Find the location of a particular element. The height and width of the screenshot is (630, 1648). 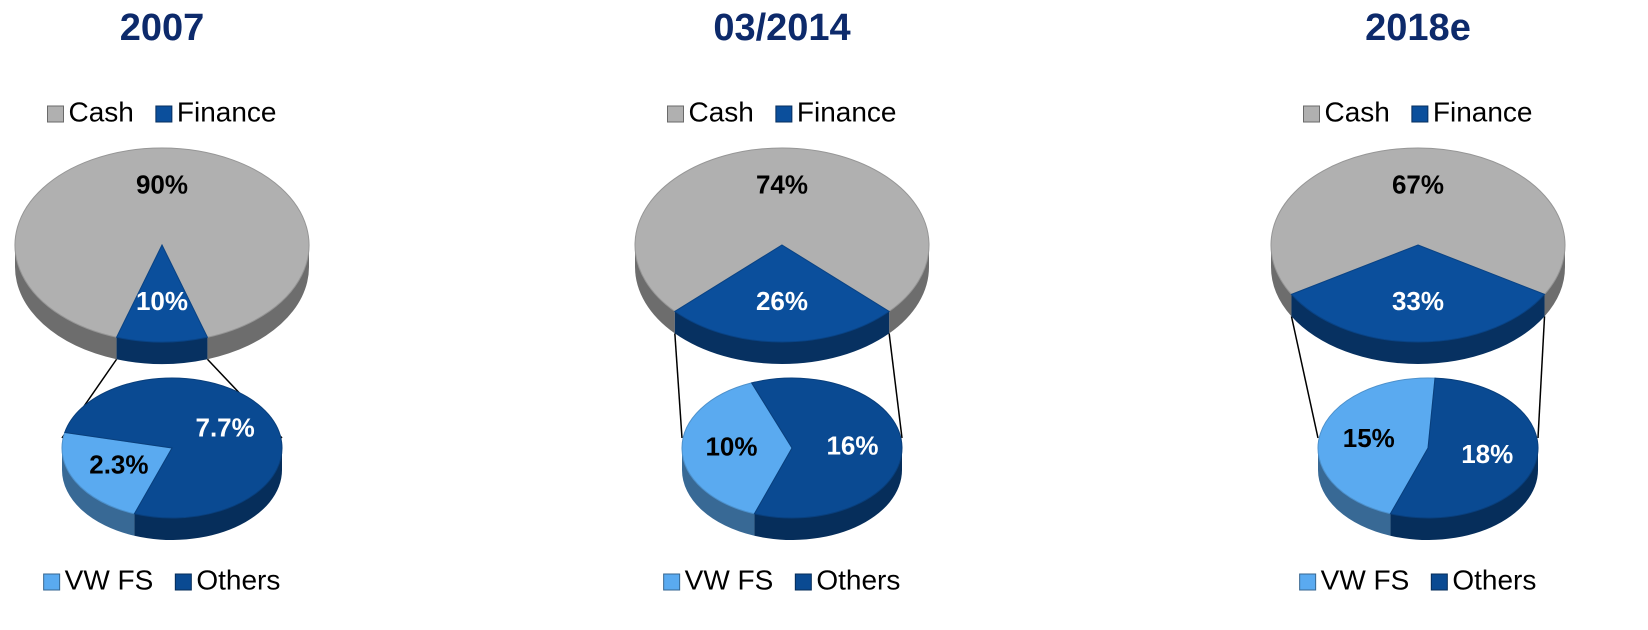

data-label: 7.7% is located at coordinates (224, 427).